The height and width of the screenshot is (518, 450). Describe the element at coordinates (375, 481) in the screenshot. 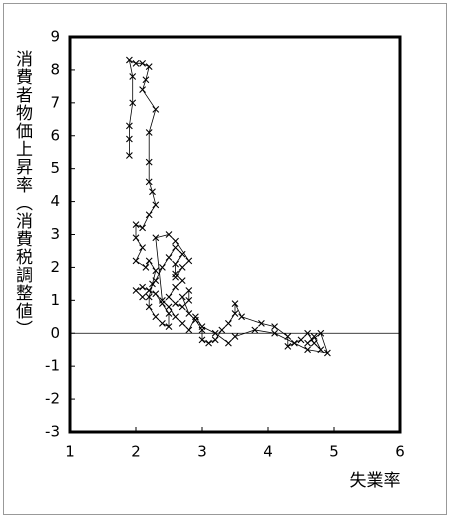

I see `x-axis-label: 失業率` at that location.